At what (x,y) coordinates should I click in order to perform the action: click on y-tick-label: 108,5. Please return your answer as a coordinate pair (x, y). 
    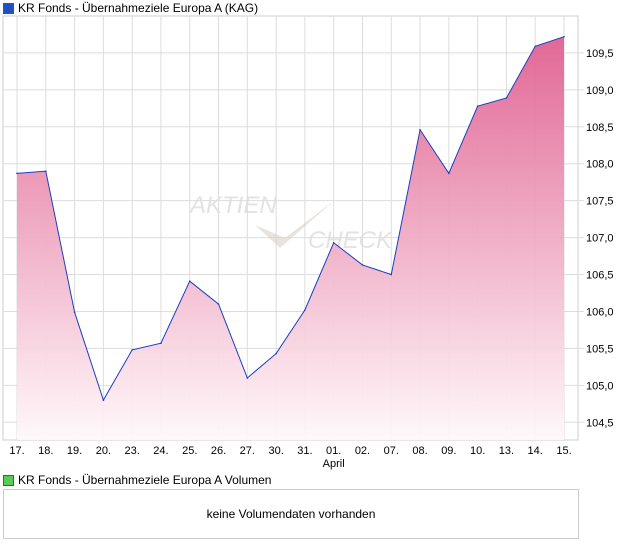
    Looking at the image, I should click on (600, 128).